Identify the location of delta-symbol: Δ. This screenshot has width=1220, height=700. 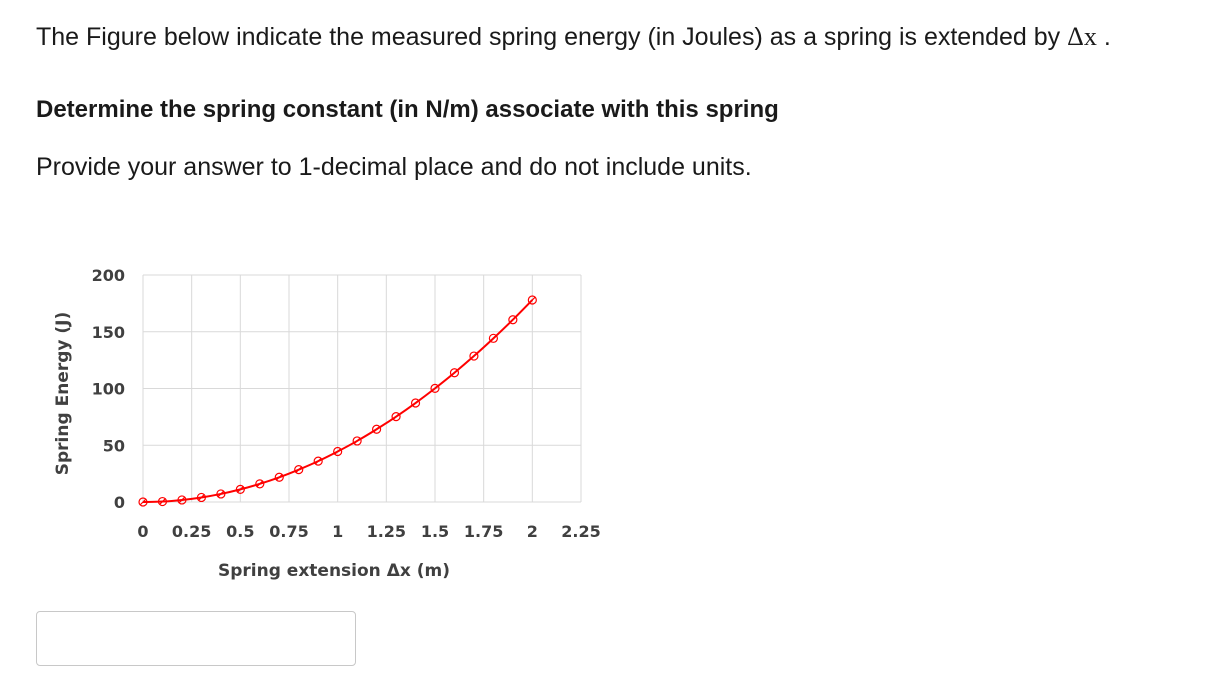
(1075, 36).